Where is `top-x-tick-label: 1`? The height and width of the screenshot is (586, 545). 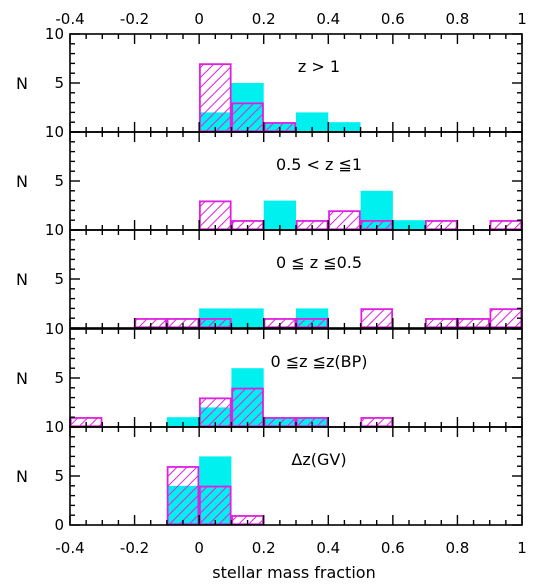 top-x-tick-label: 1 is located at coordinates (522, 19).